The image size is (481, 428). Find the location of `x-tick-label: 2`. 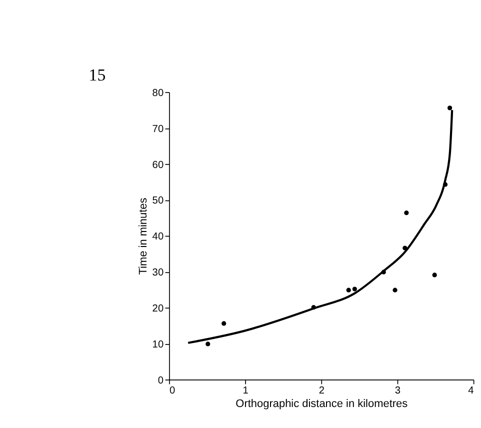

x-tick-label: 2 is located at coordinates (321, 390).